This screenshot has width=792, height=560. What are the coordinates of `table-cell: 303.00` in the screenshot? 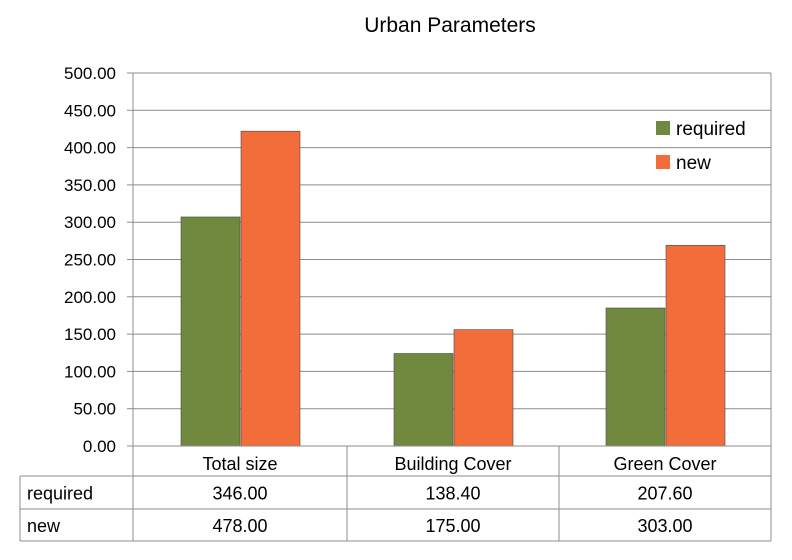 It's located at (664, 526).